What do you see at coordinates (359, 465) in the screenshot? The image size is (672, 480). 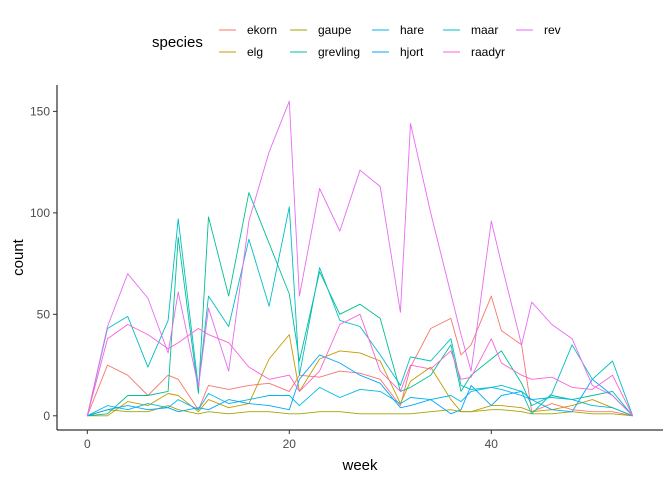 I see `x-axis-title: week` at bounding box center [359, 465].